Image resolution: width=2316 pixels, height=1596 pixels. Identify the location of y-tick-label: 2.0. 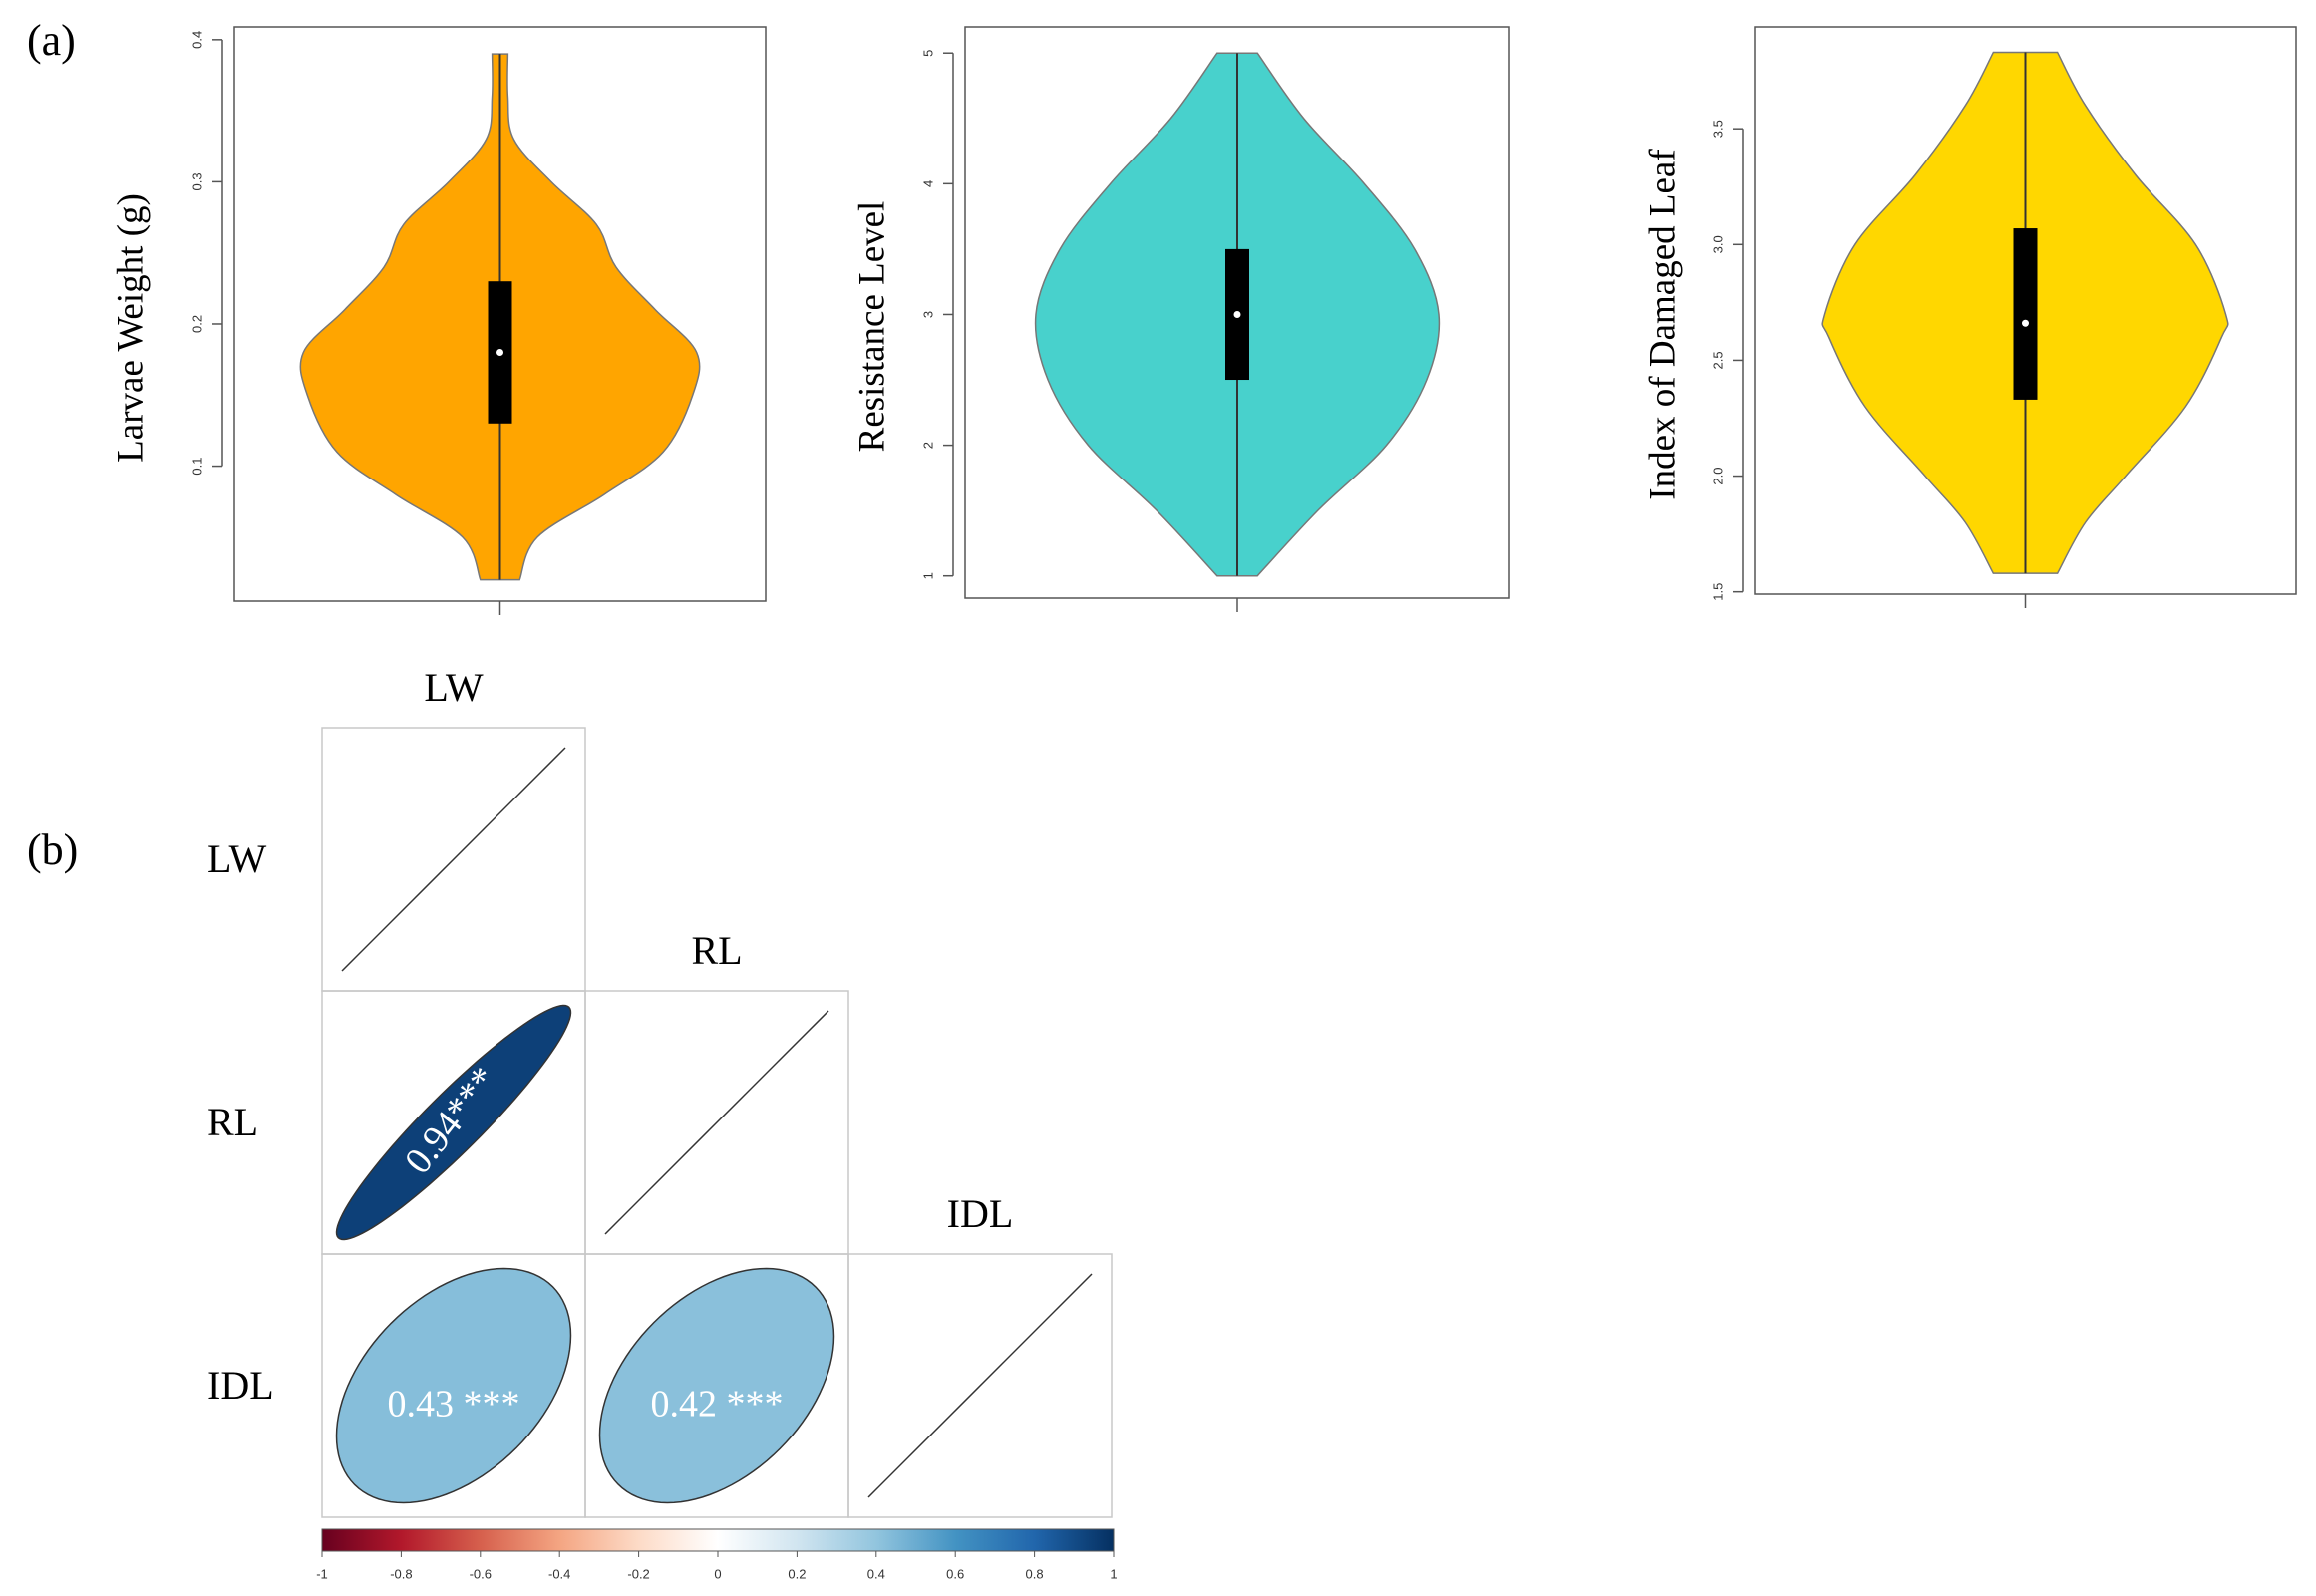
(1718, 476).